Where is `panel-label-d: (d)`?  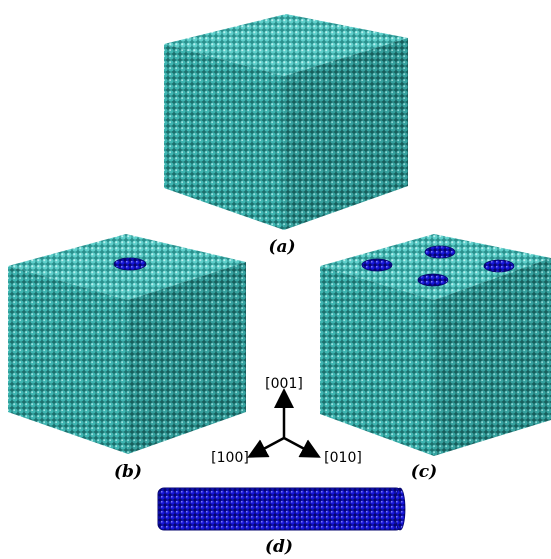
panel-label-d: (d) is located at coordinates (279, 547).